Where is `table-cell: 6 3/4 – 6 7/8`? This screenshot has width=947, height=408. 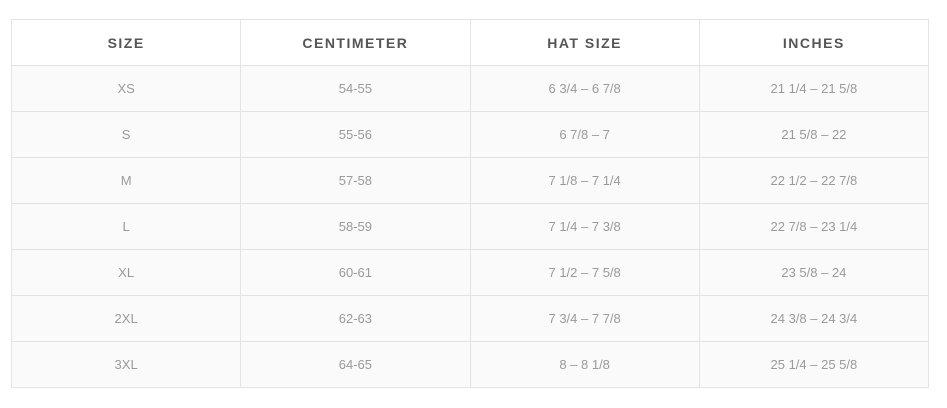 table-cell: 6 3/4 – 6 7/8 is located at coordinates (584, 88).